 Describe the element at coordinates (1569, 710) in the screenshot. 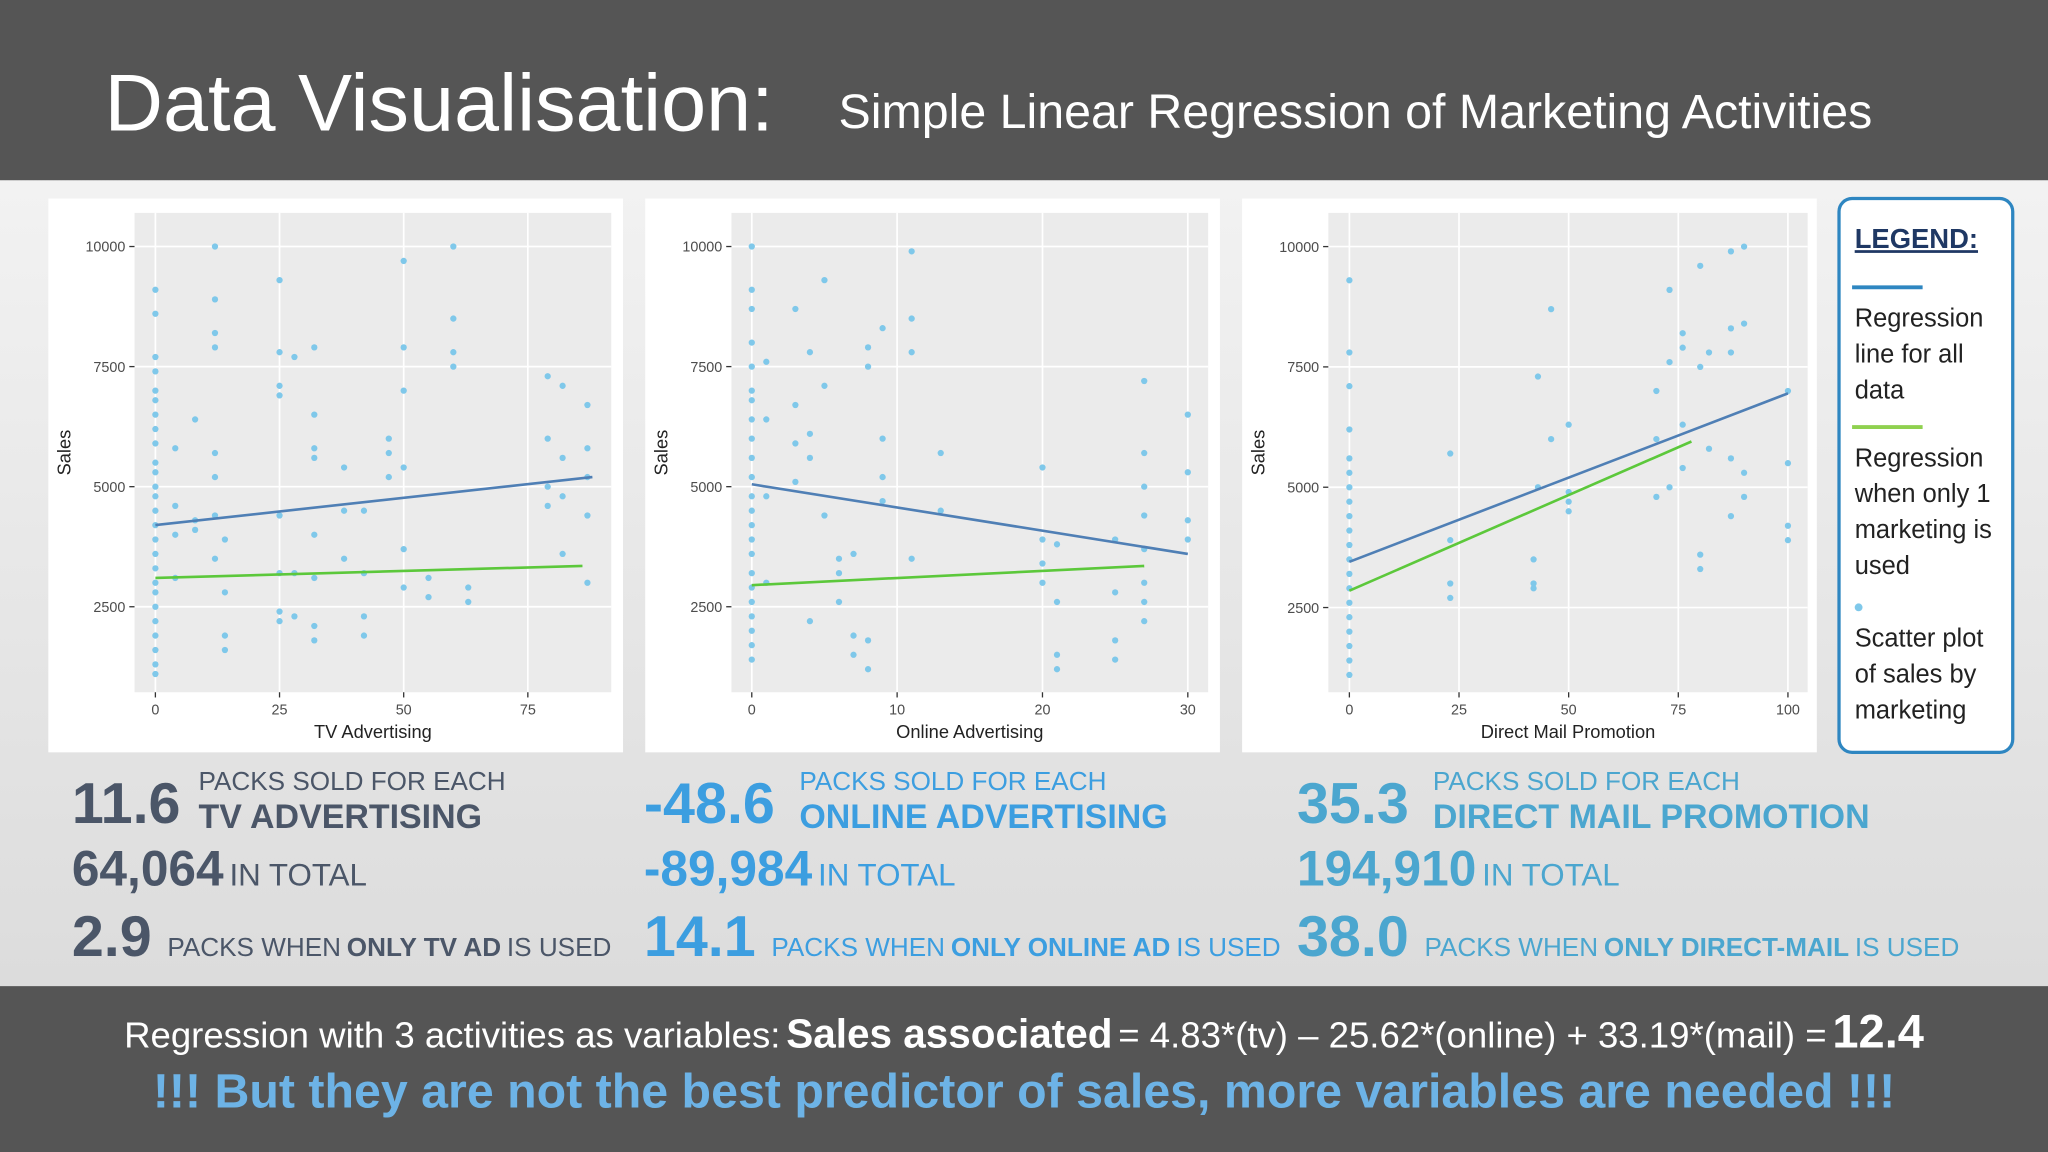

I see `x-tick-label: 50` at that location.